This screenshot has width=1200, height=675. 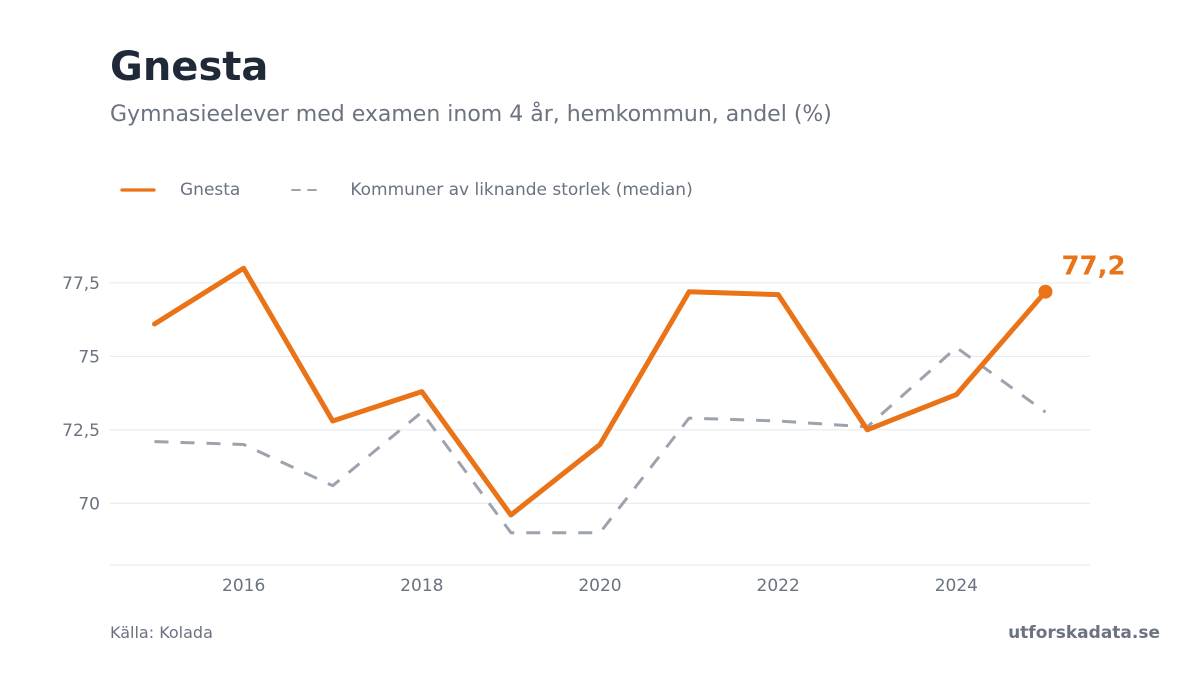 What do you see at coordinates (189, 67) in the screenshot?
I see `chart-title: Gnesta` at bounding box center [189, 67].